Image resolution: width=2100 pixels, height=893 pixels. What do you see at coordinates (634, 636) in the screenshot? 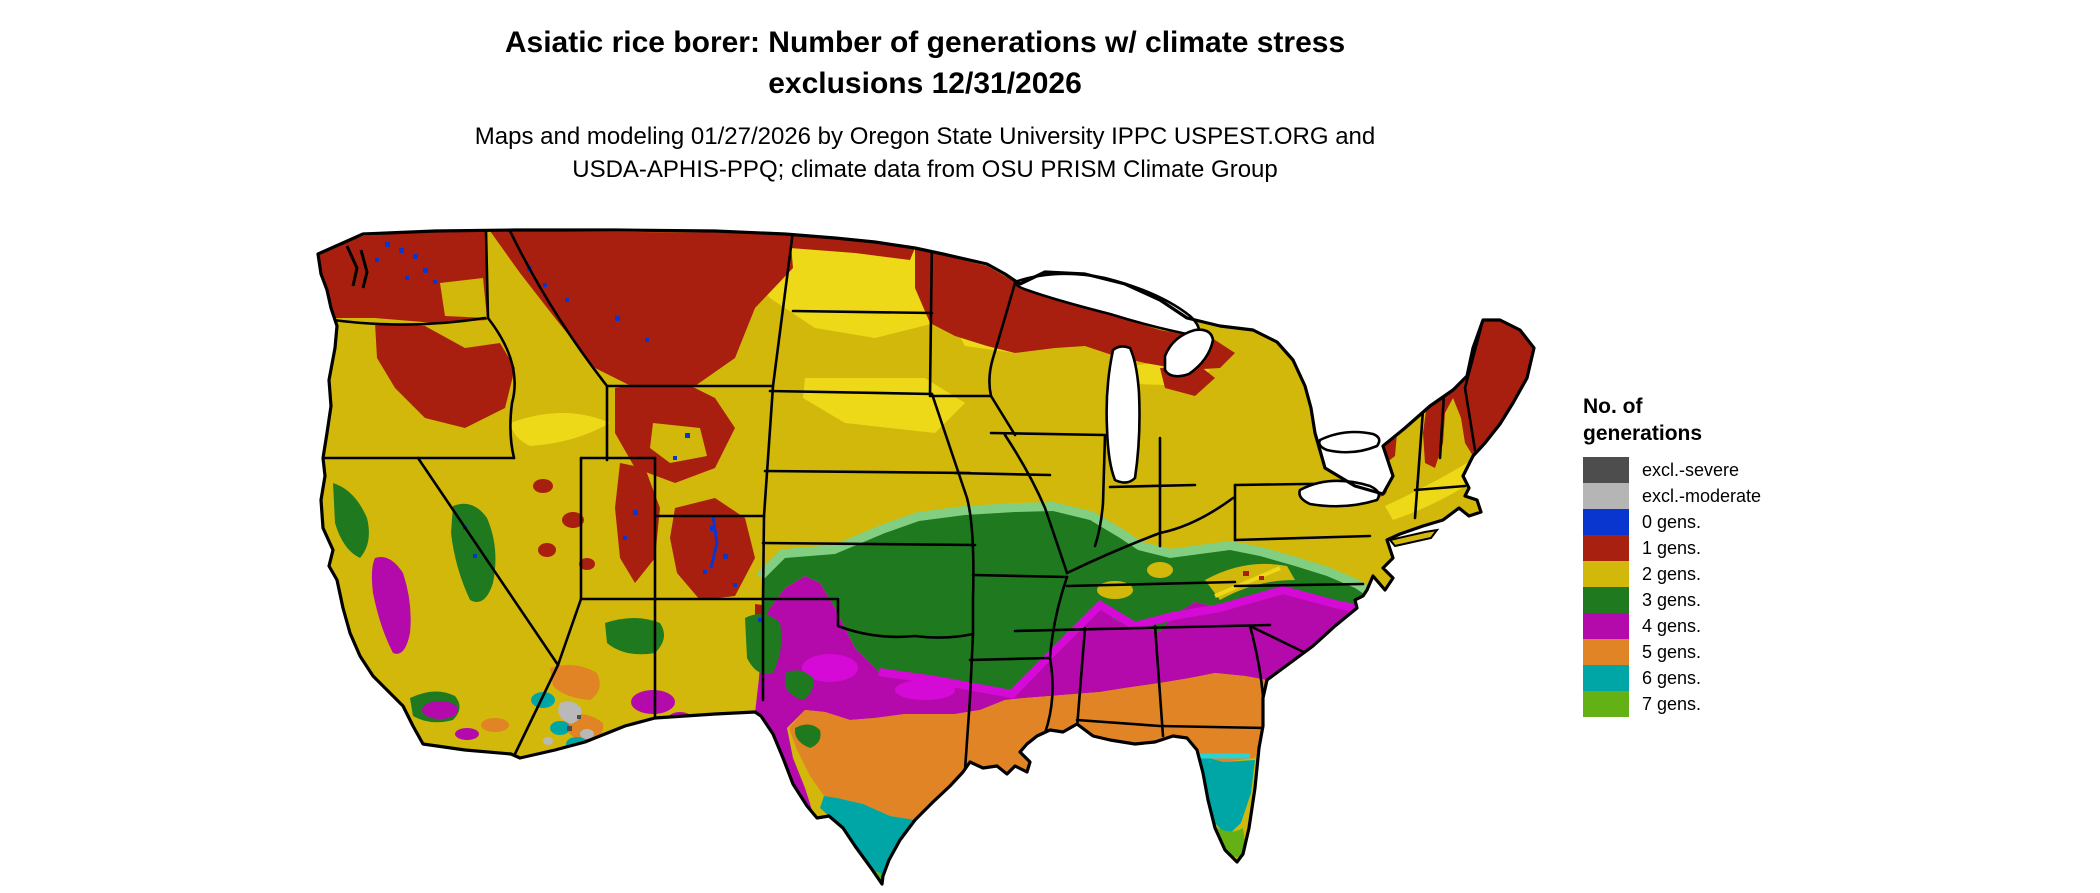
I see `class-3gens-arizona-mts` at bounding box center [634, 636].